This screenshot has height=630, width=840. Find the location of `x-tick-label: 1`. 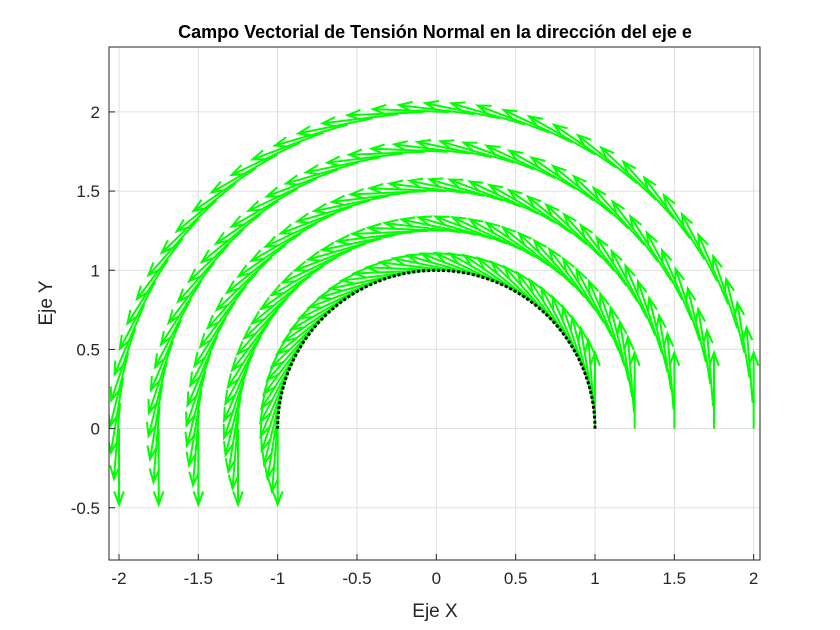

x-tick-label: 1 is located at coordinates (594, 578).